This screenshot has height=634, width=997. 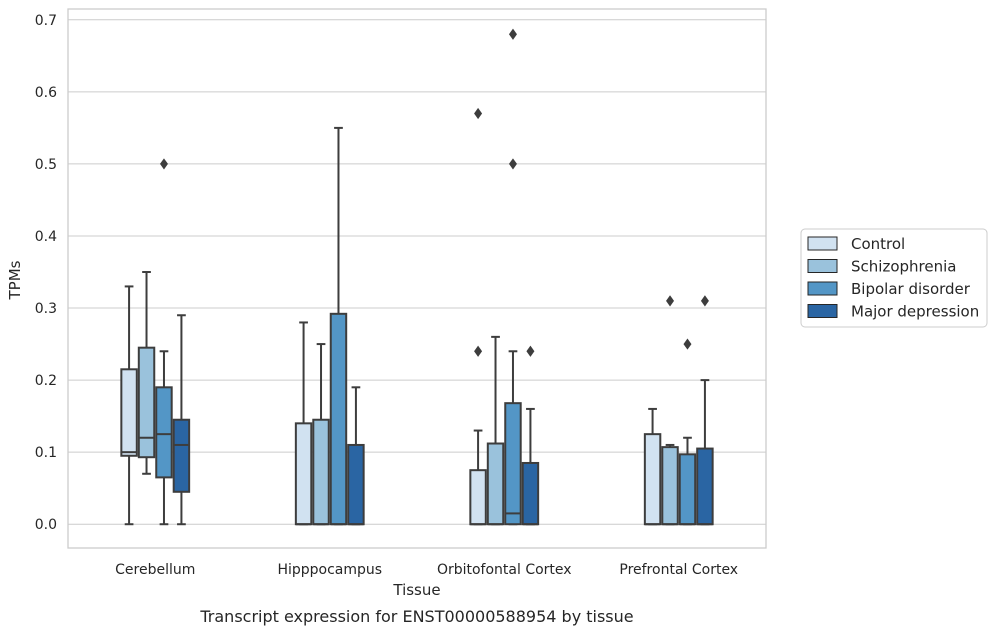 I want to click on y-tick-label: 0.6, so click(x=46, y=93).